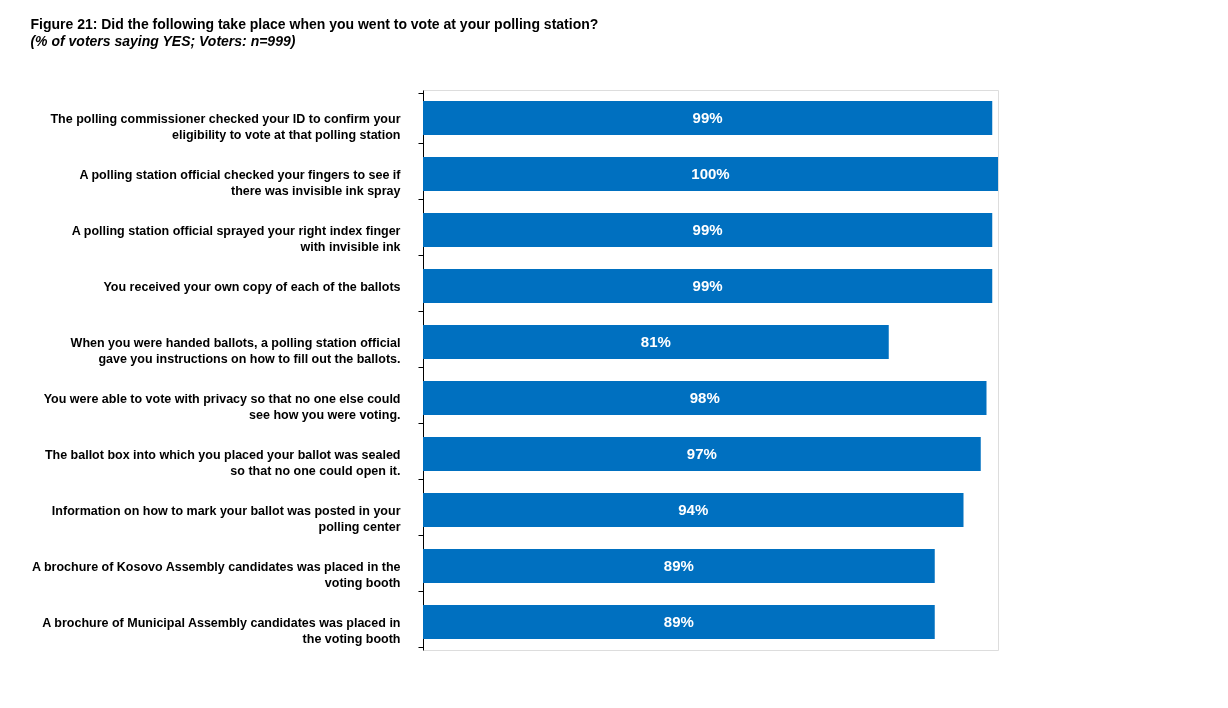 This screenshot has height=708, width=1228. Describe the element at coordinates (240, 182) in the screenshot. I see `y-tick-label: A polling station official checked your fingers to see if there was invisible ink spray` at that location.